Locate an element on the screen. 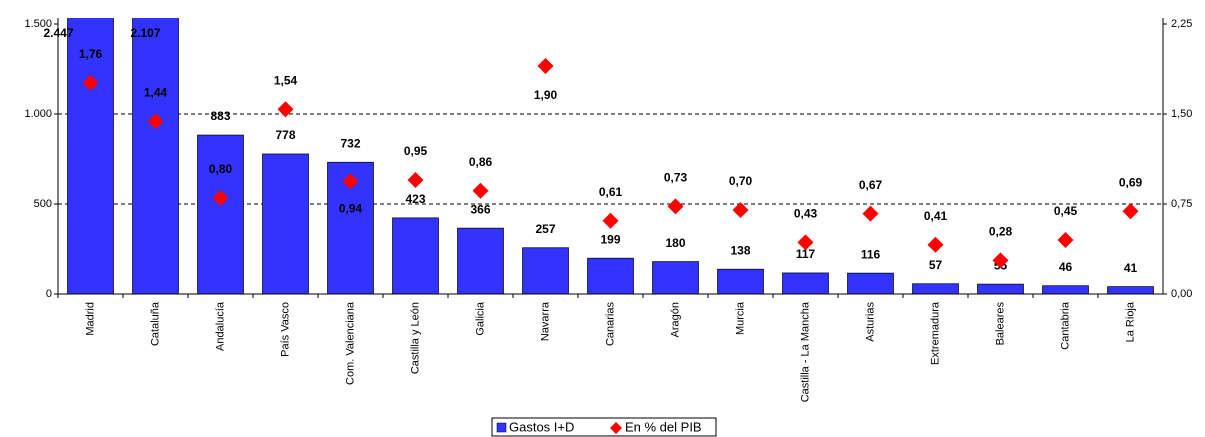 Image resolution: width=1205 pixels, height=437 pixels. bar-value-label: 2.447 is located at coordinates (58, 33).